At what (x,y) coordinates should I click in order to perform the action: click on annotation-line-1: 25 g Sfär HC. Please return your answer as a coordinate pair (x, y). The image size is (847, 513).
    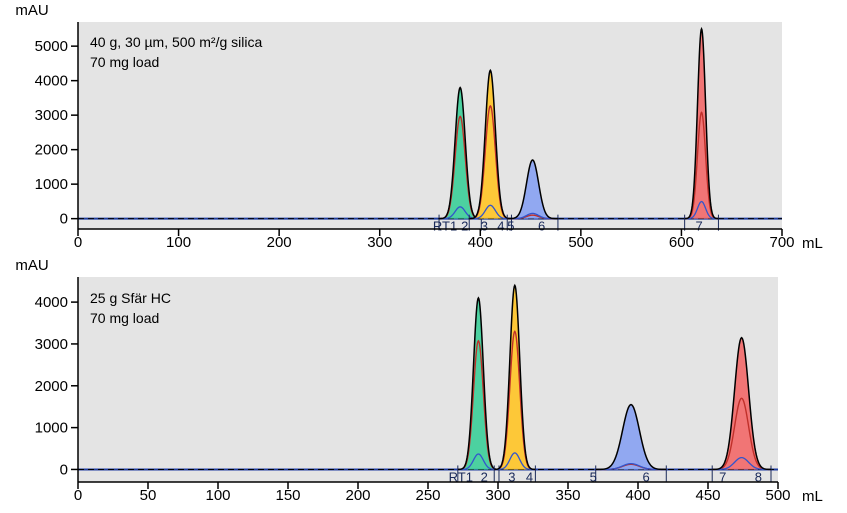
    Looking at the image, I should click on (130, 298).